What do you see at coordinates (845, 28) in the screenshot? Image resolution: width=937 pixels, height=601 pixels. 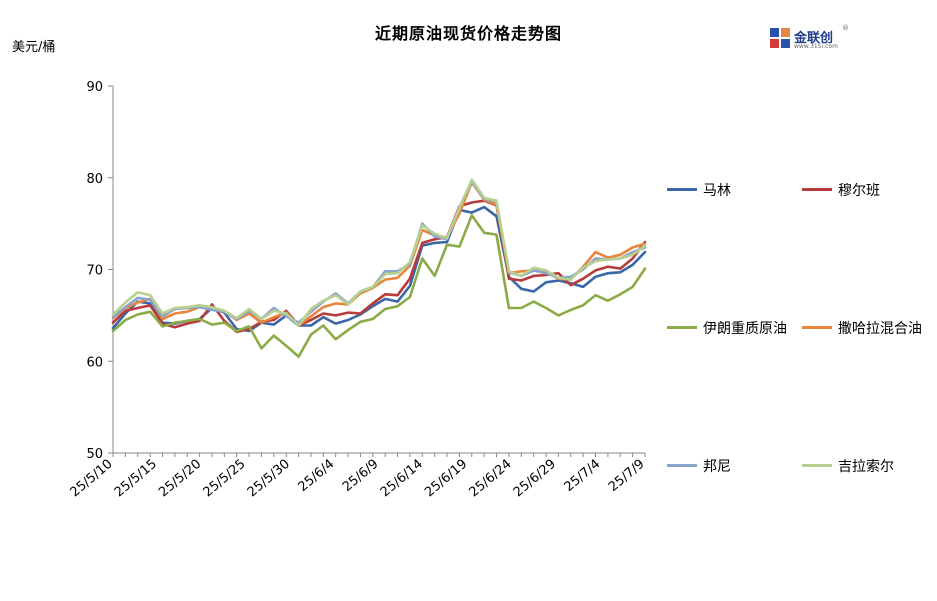 I see `logo-registered-mark: ®` at bounding box center [845, 28].